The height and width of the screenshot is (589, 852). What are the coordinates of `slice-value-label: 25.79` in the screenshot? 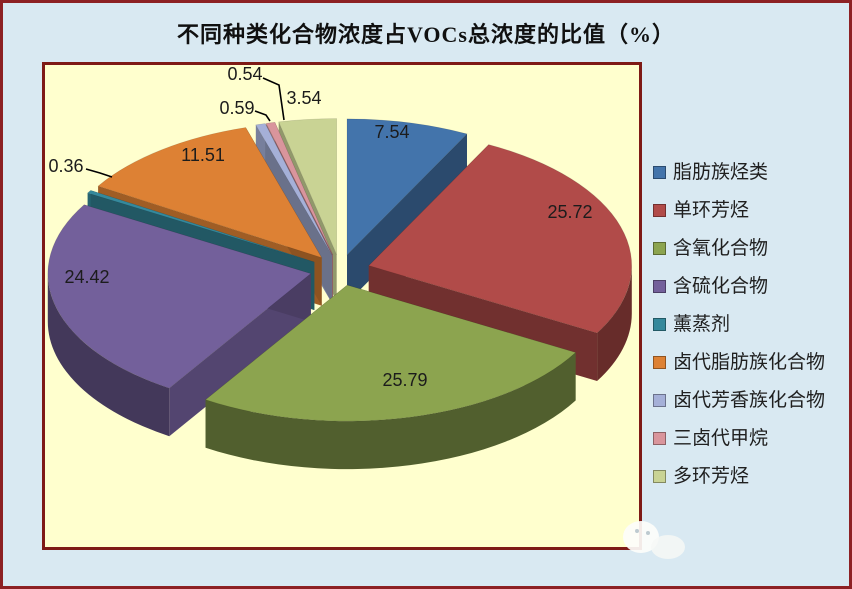 It's located at (404, 380).